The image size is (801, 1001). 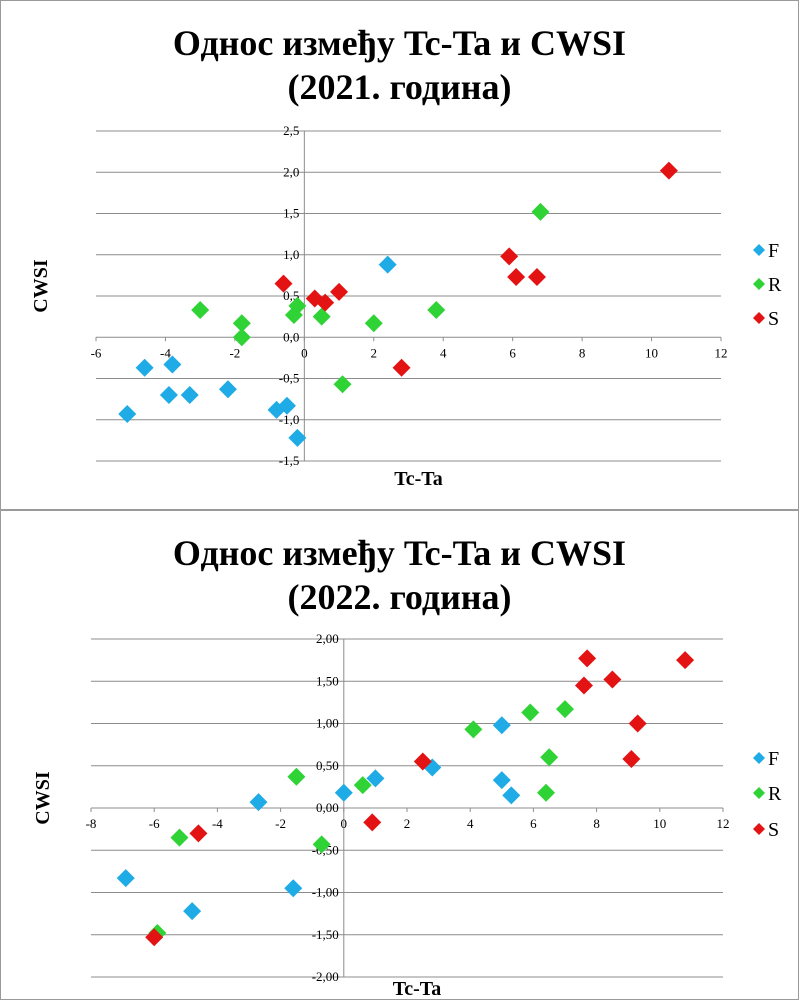 What do you see at coordinates (289, 460) in the screenshot?
I see `y-tick-label: -1,5` at bounding box center [289, 460].